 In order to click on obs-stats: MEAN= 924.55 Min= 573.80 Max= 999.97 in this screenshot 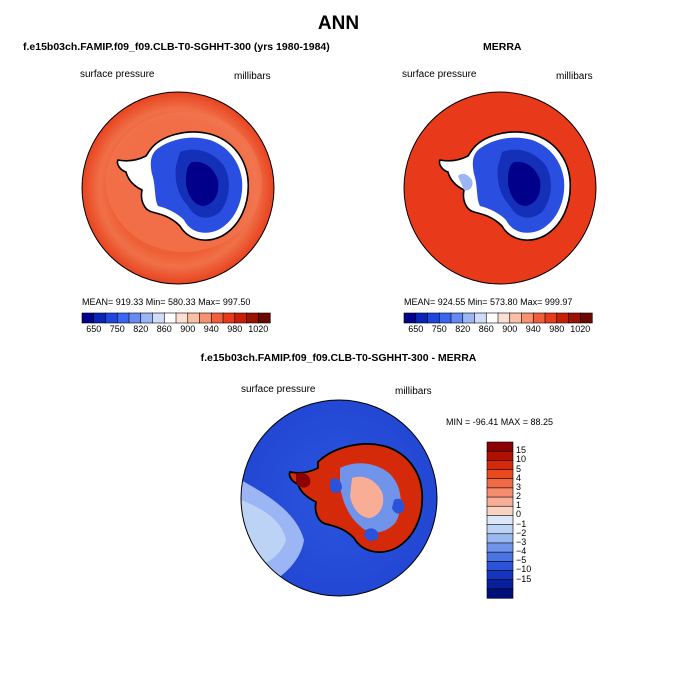, I will do `click(488, 302)`.